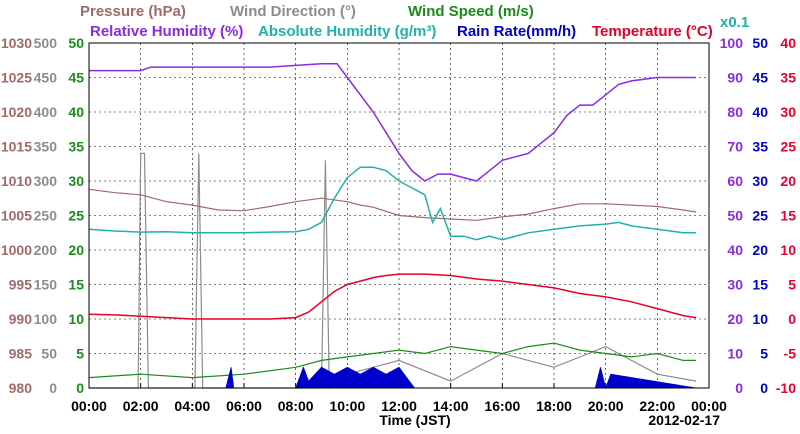 This screenshot has width=800, height=434. What do you see at coordinates (16, 216) in the screenshot?
I see `tick-label-pressure: 1005` at bounding box center [16, 216].